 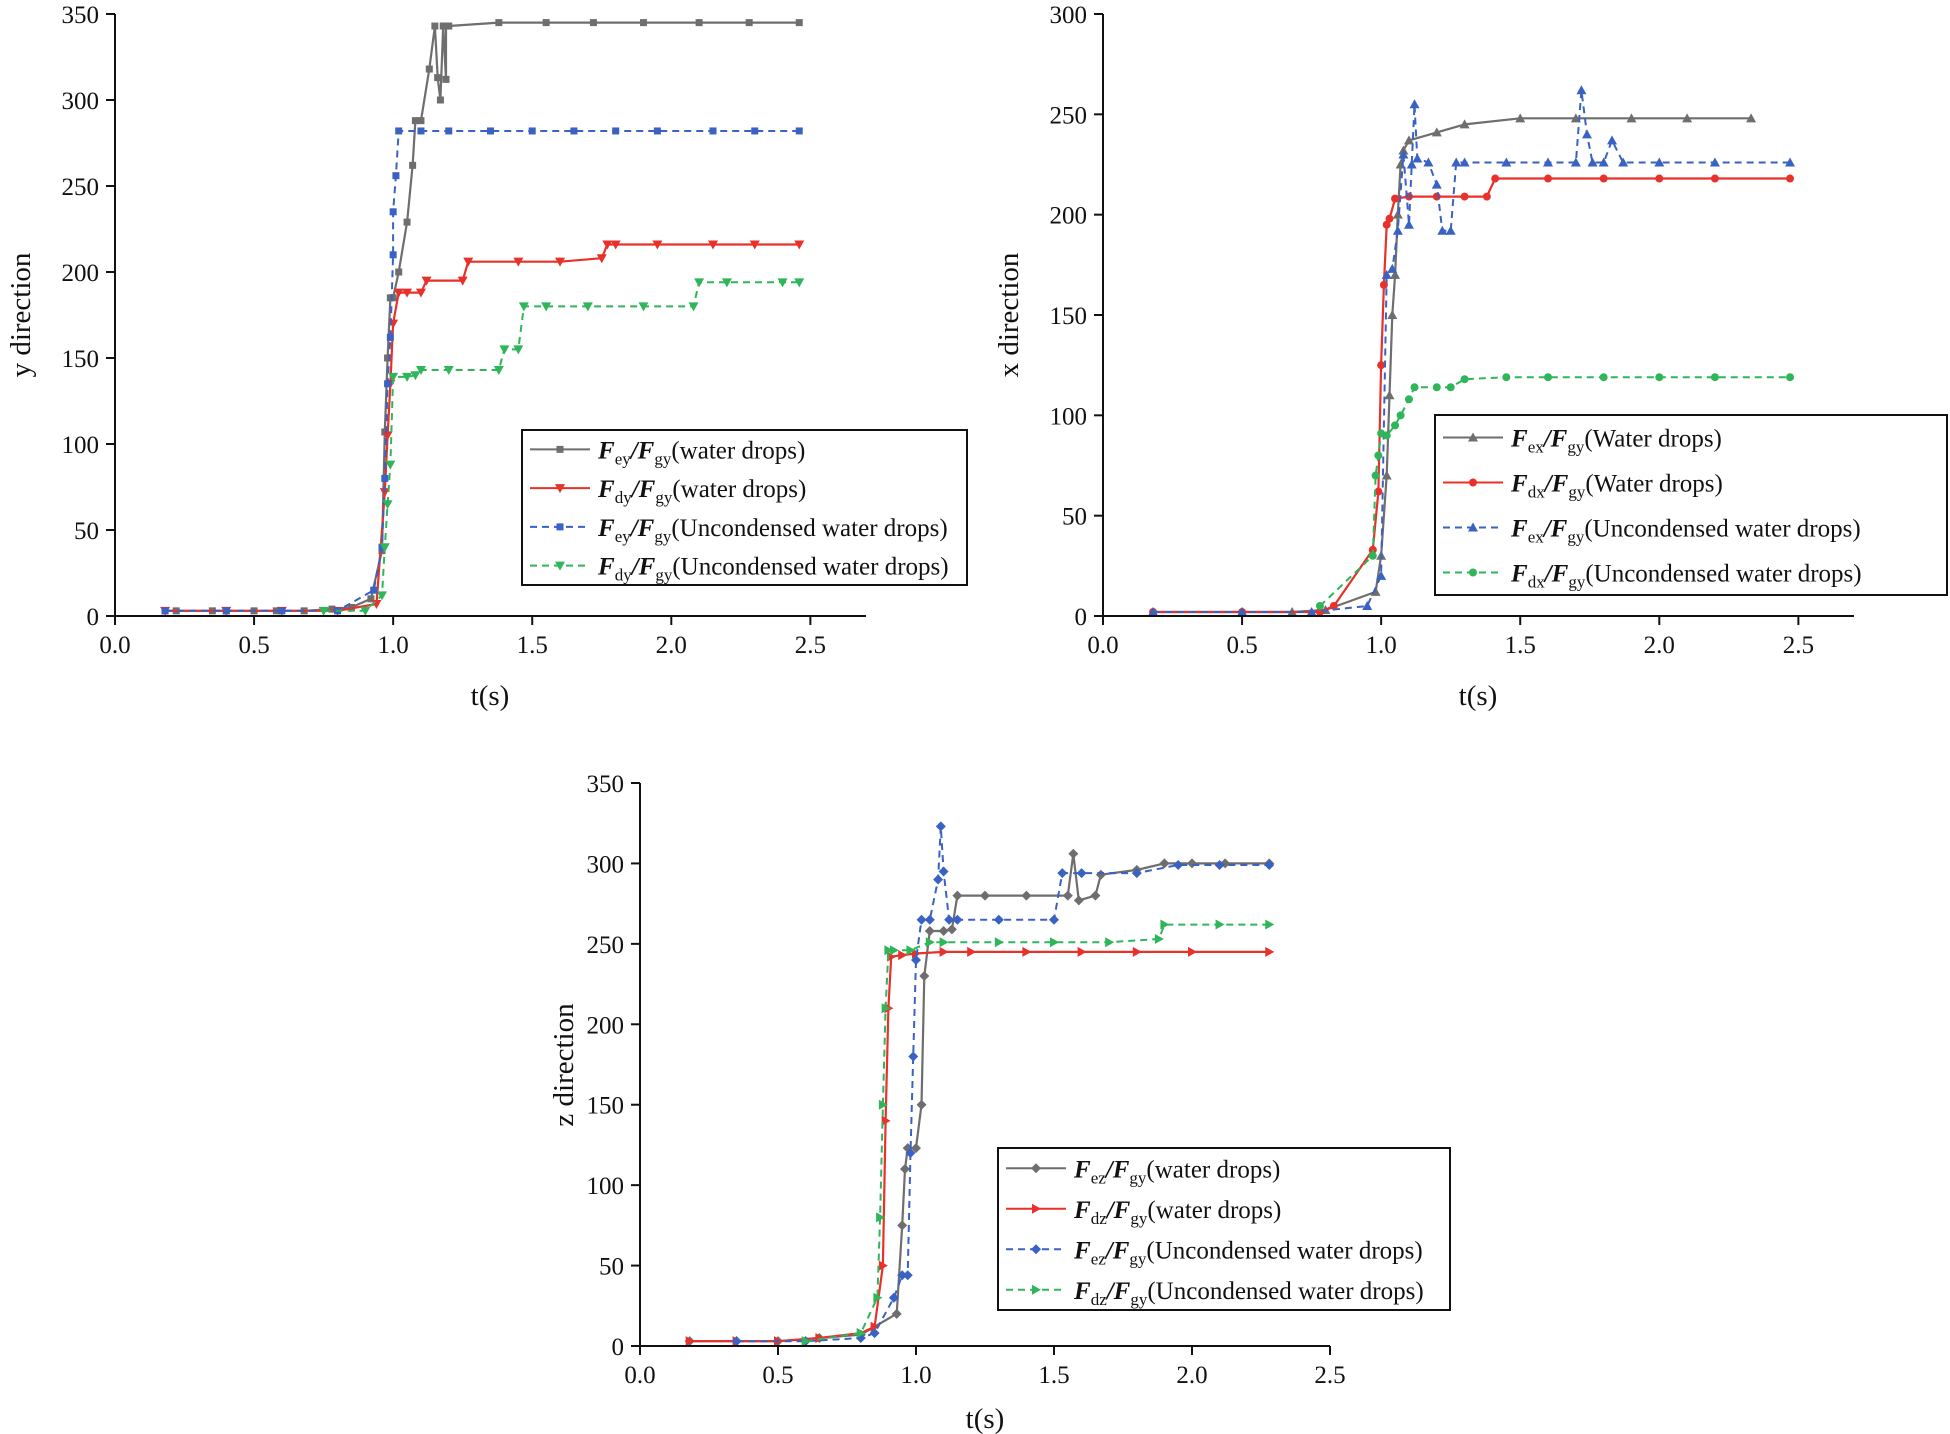 What do you see at coordinates (1214, 1252) in the screenshot?
I see `legend-item: Fez/Fgy(Uncondensed water drops)` at bounding box center [1214, 1252].